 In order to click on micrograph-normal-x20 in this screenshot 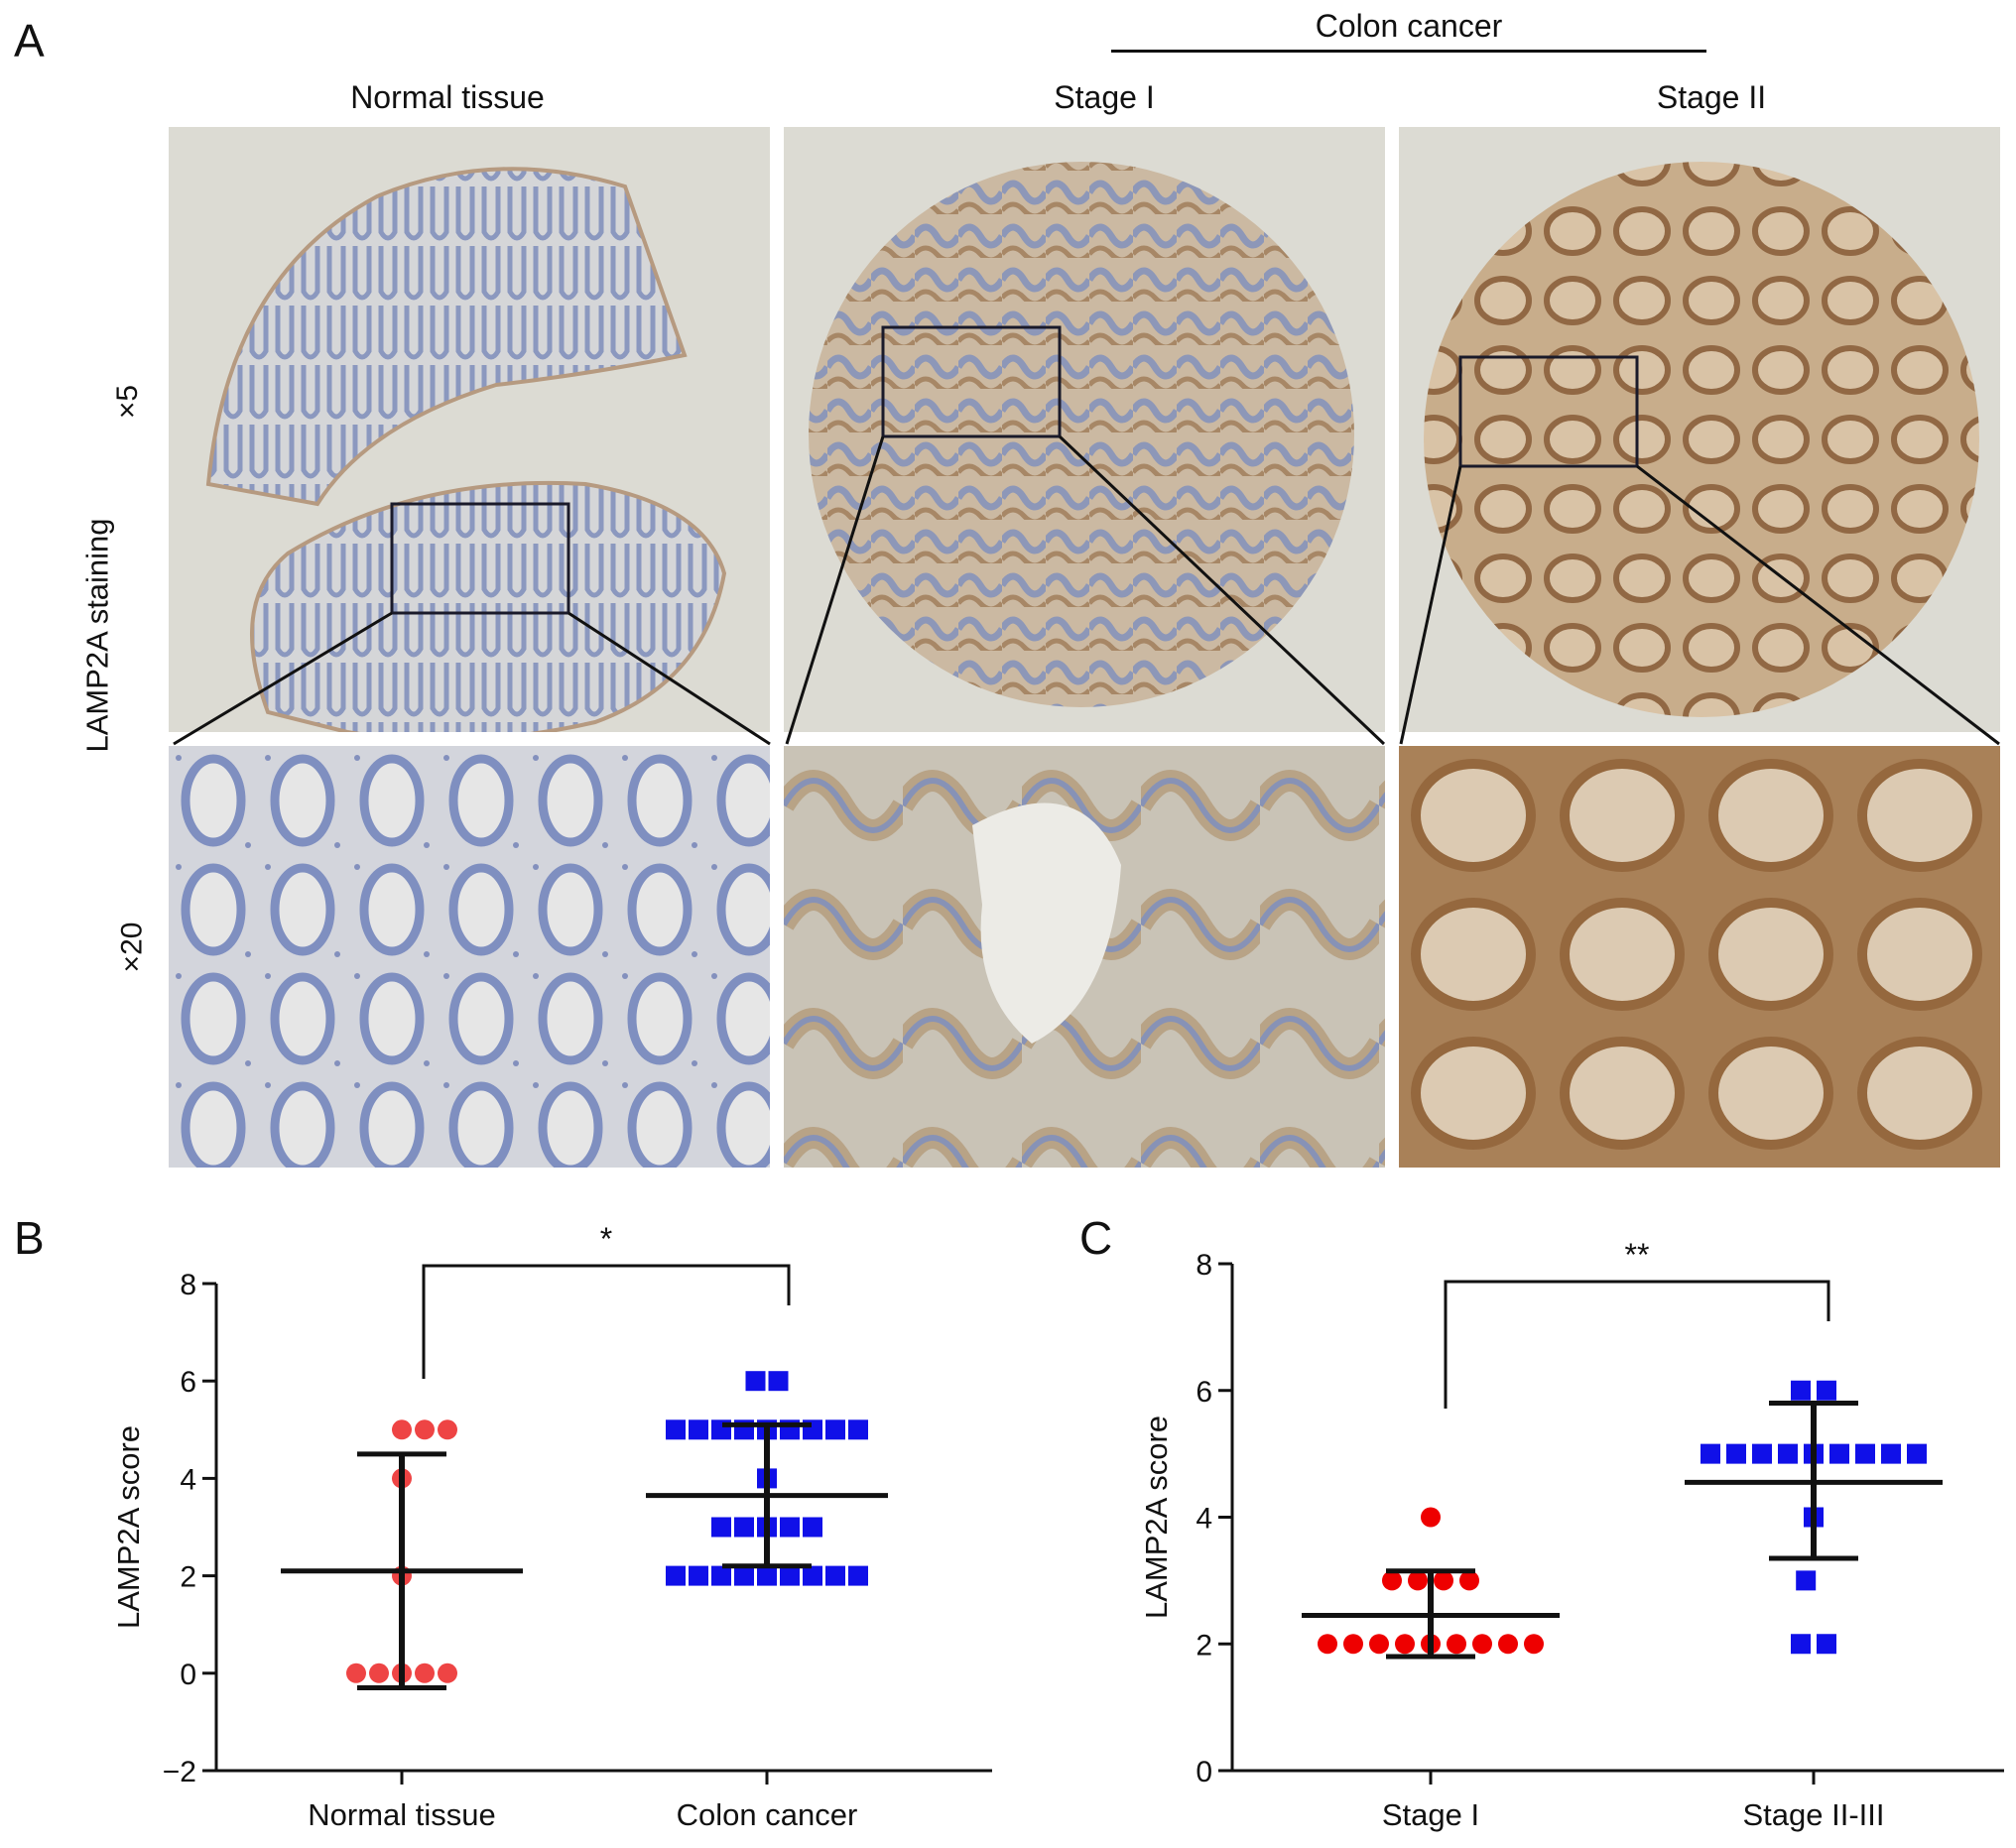, I will do `click(469, 957)`.